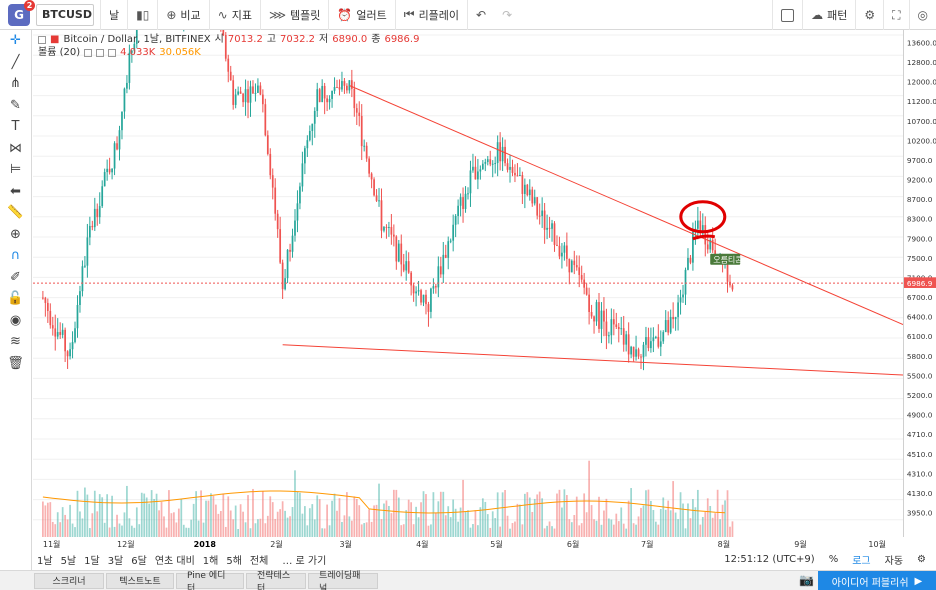 The height and width of the screenshot is (590, 936). Describe the element at coordinates (293, 15) in the screenshot. I see `templates-button: ⋙ 템플릿` at that location.